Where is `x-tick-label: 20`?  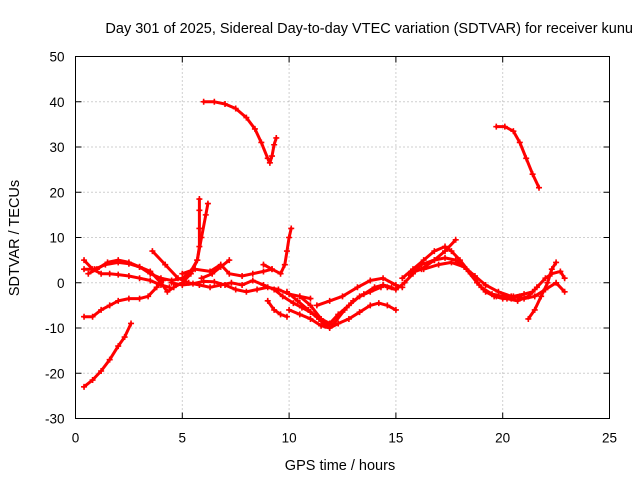
x-tick-label: 20 is located at coordinates (502, 438).